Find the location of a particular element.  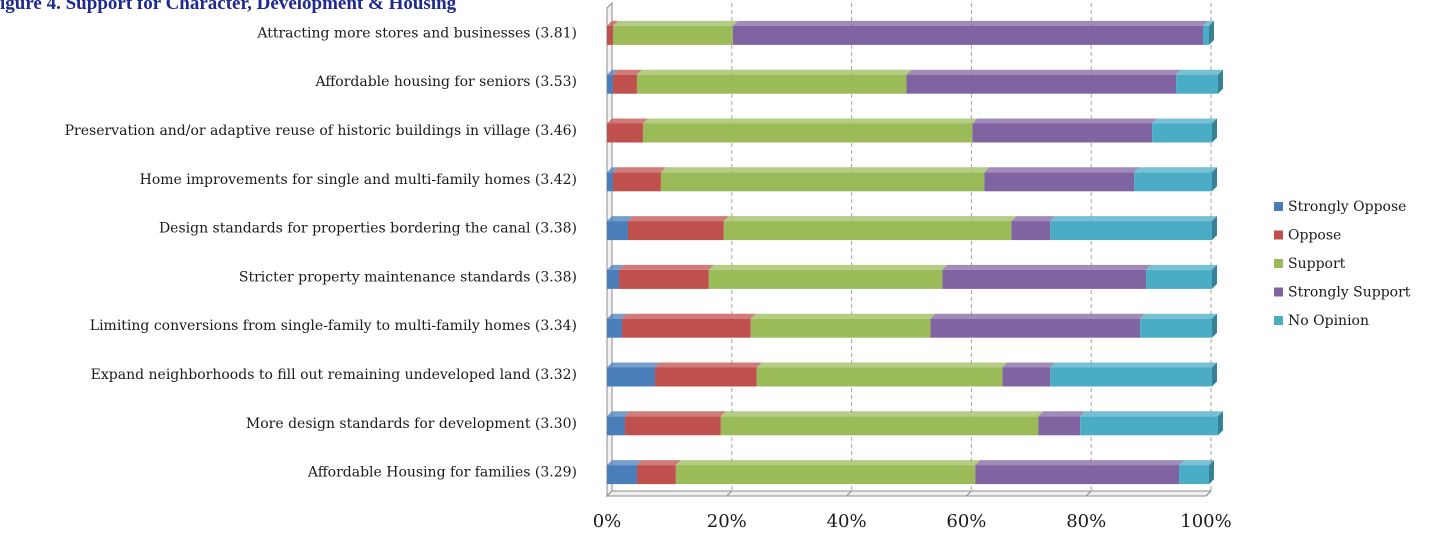

legend-swatch-strongly-oppose is located at coordinates (1278, 206).